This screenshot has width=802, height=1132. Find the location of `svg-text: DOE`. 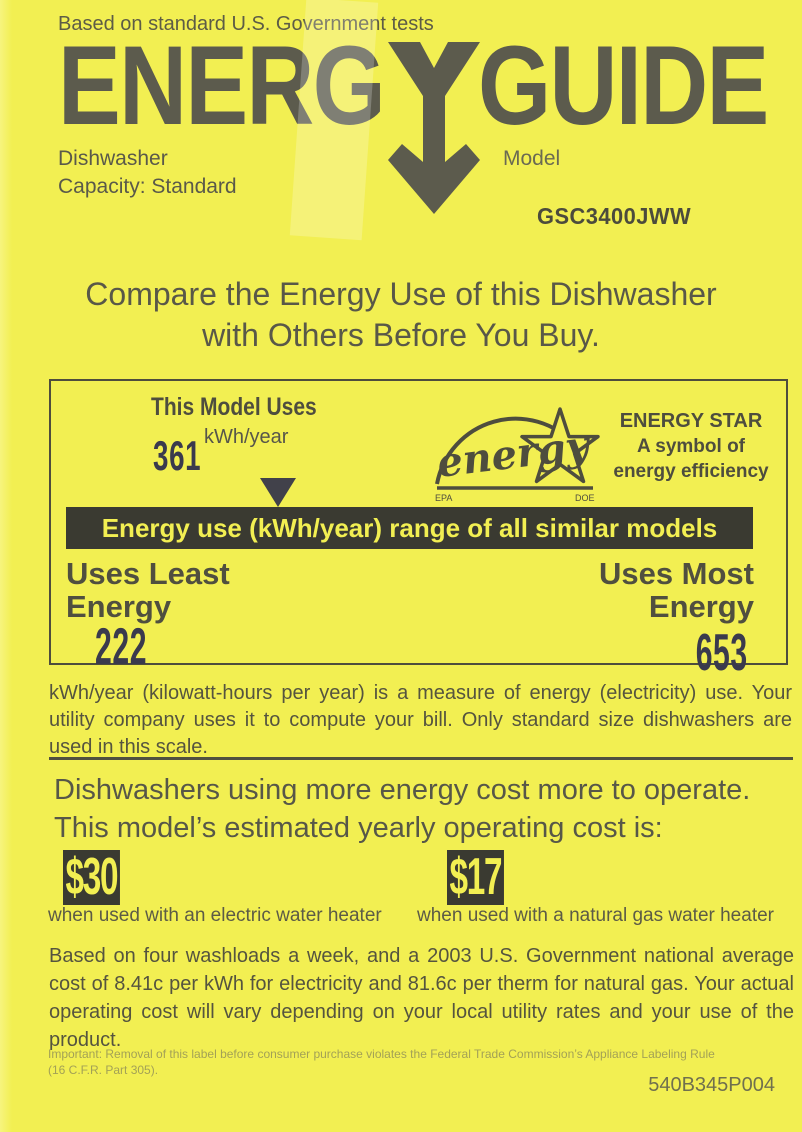

svg-text: DOE is located at coordinates (585, 498).